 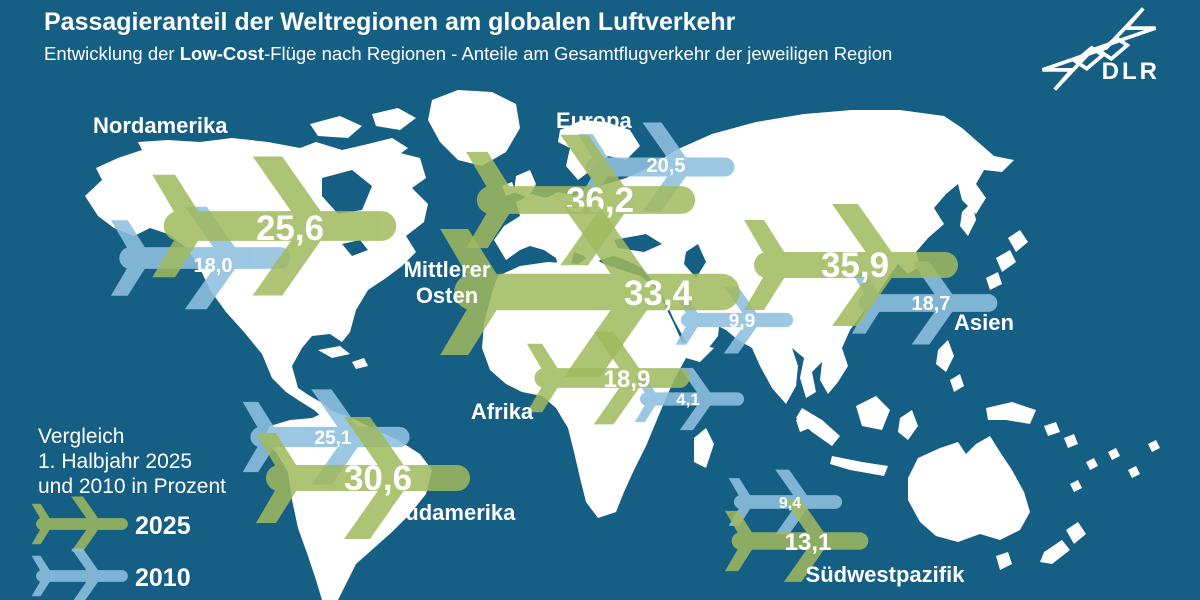 I want to click on legend-line-1: Vergleich, so click(x=81, y=436).